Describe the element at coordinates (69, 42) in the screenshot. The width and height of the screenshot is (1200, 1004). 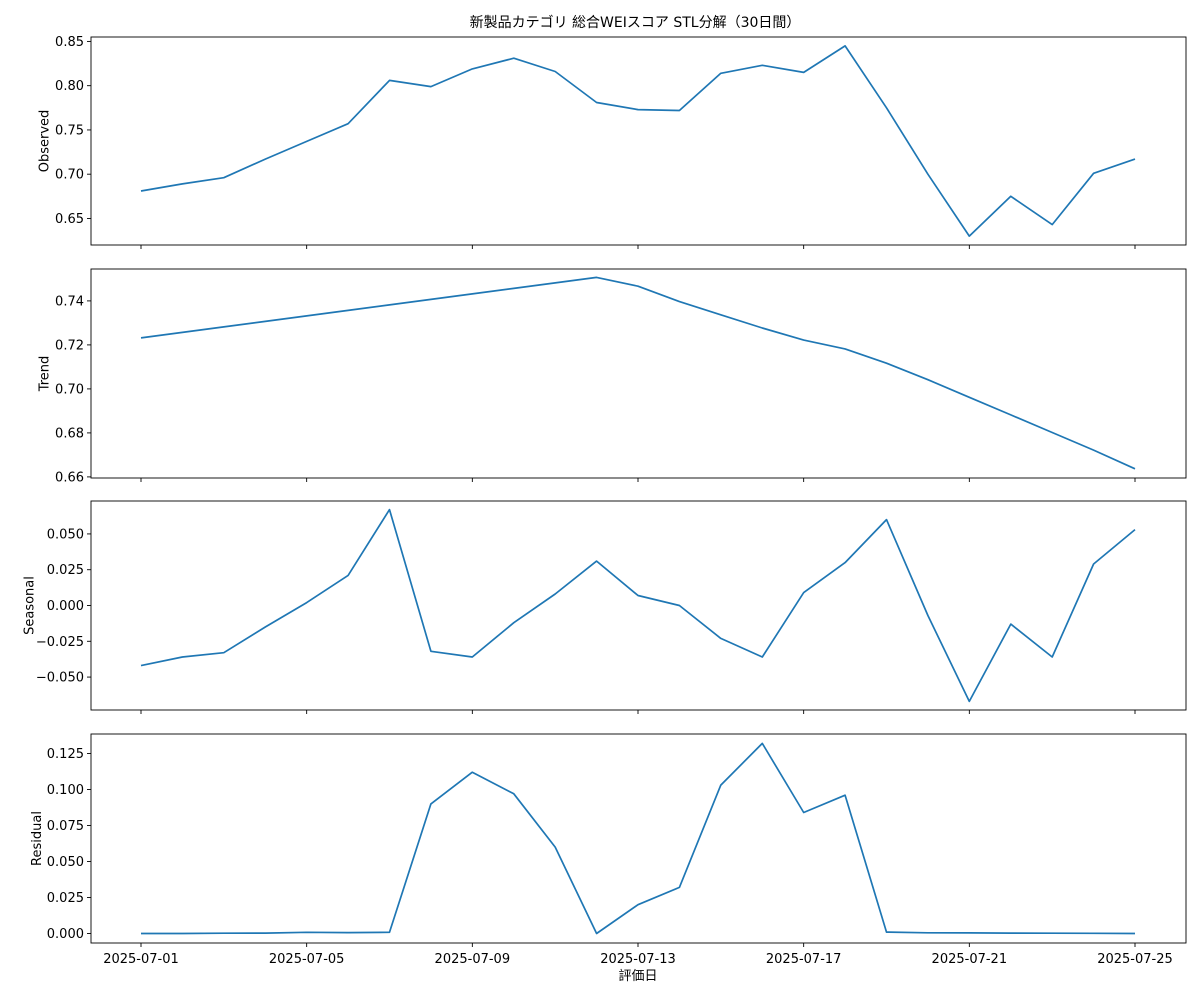
I see `observed-ytick-label: 0.85` at that location.